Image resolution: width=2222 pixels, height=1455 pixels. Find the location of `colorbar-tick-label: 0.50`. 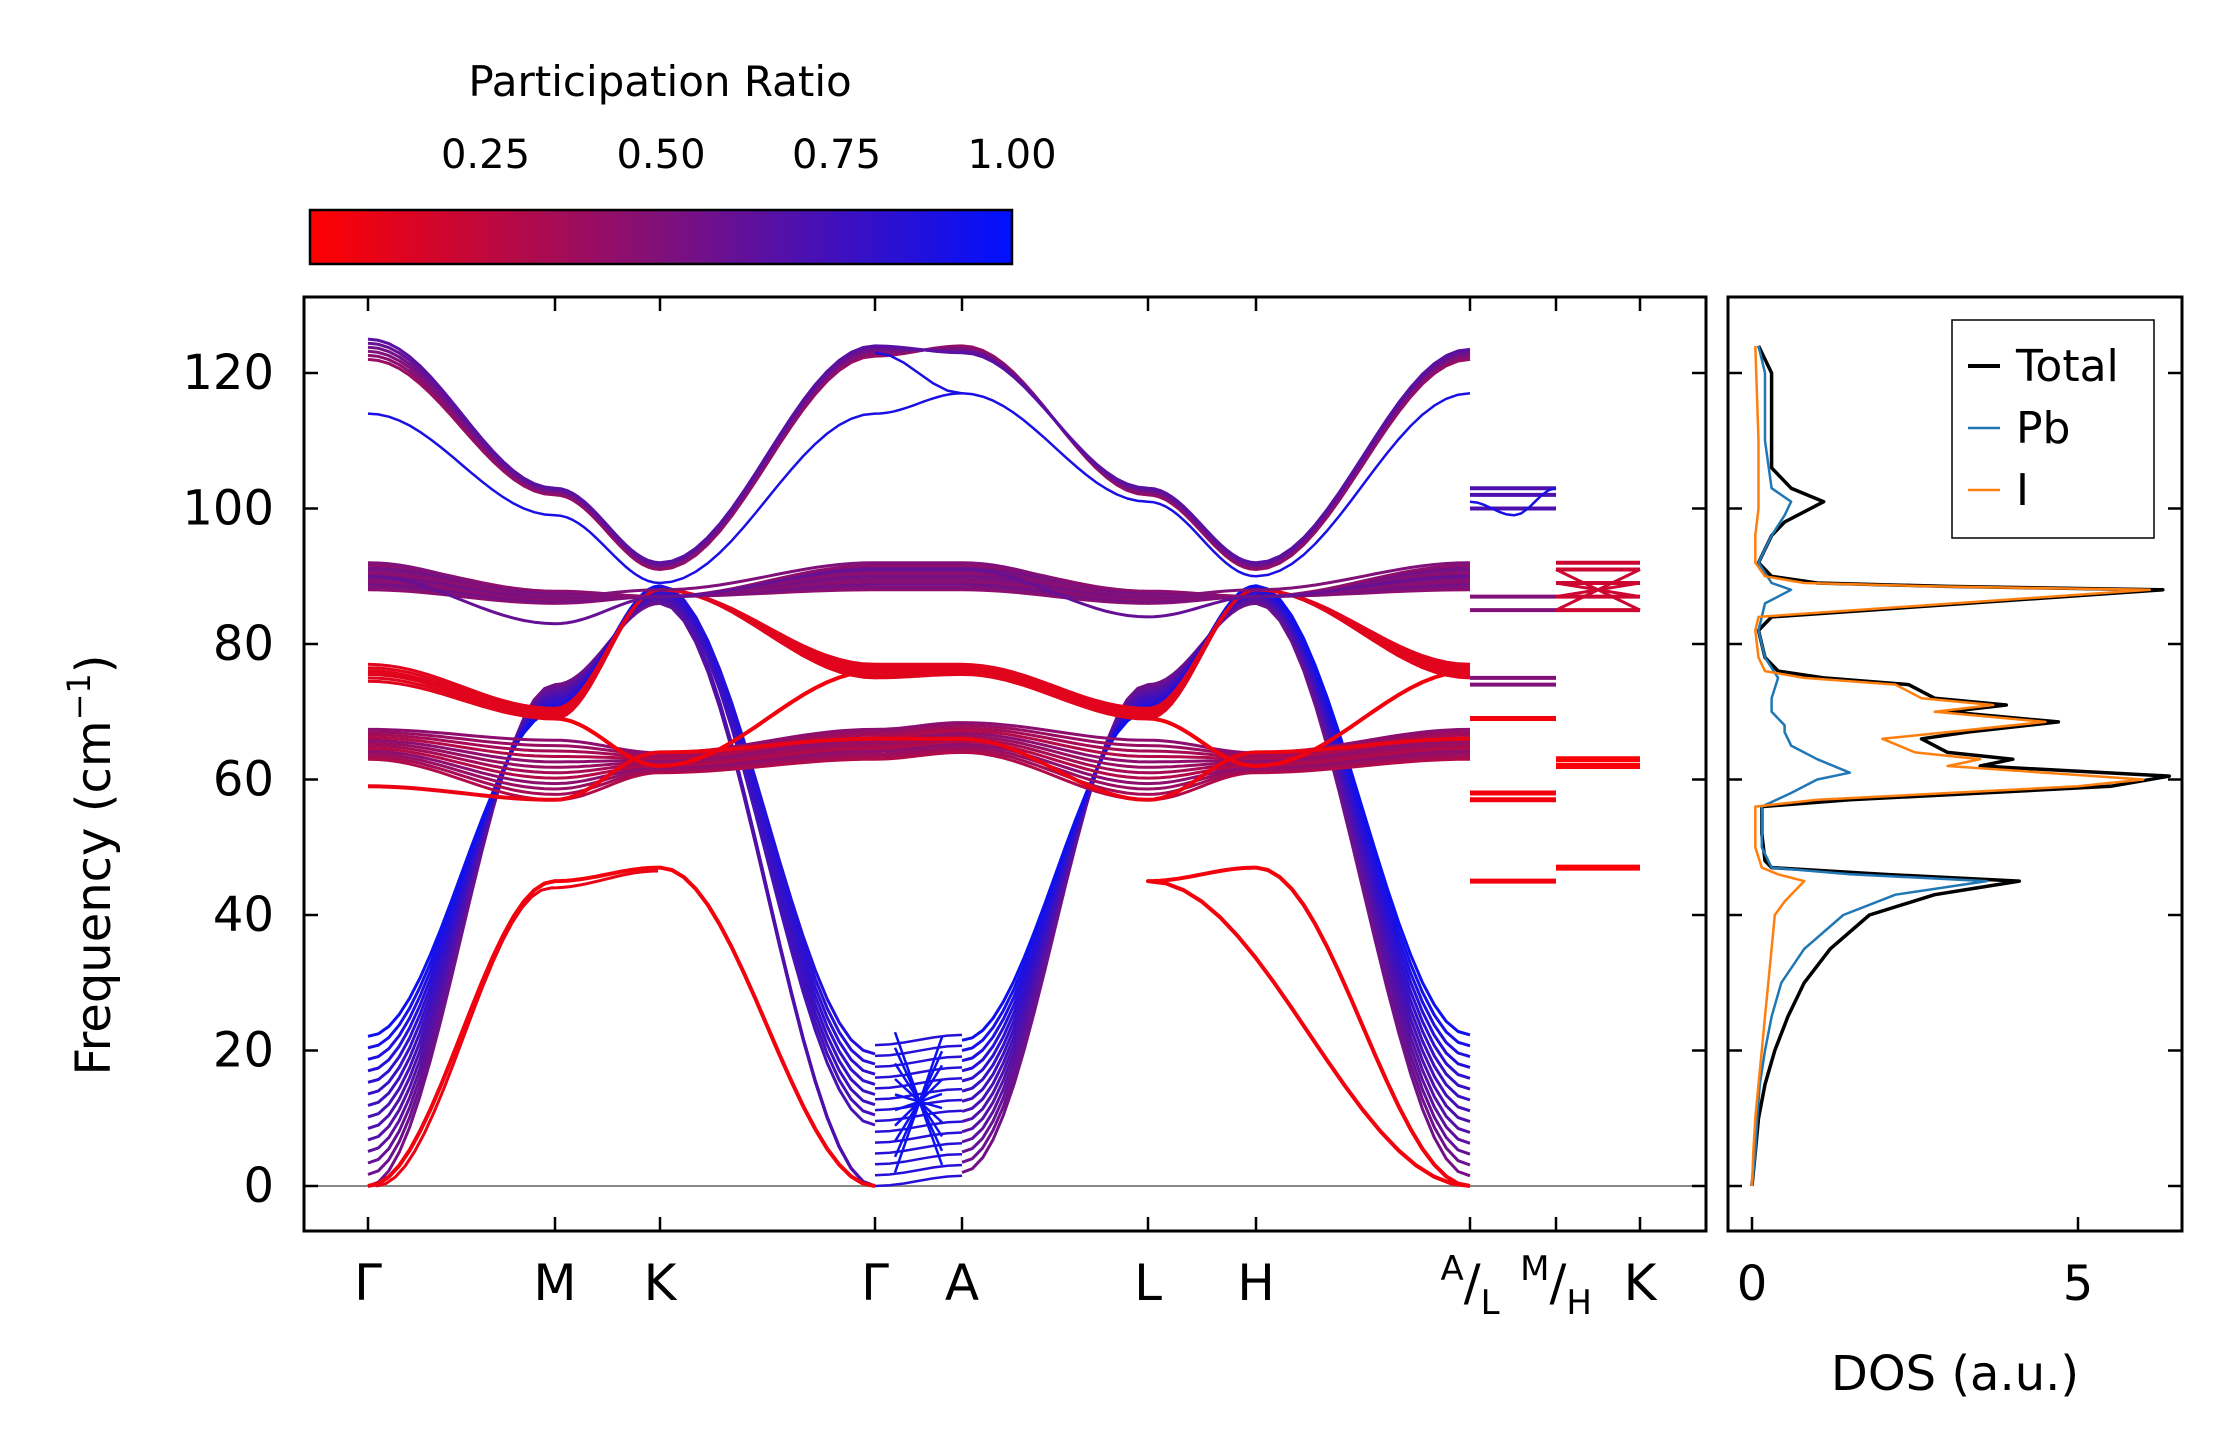

colorbar-tick-label: 0.50 is located at coordinates (660, 155).